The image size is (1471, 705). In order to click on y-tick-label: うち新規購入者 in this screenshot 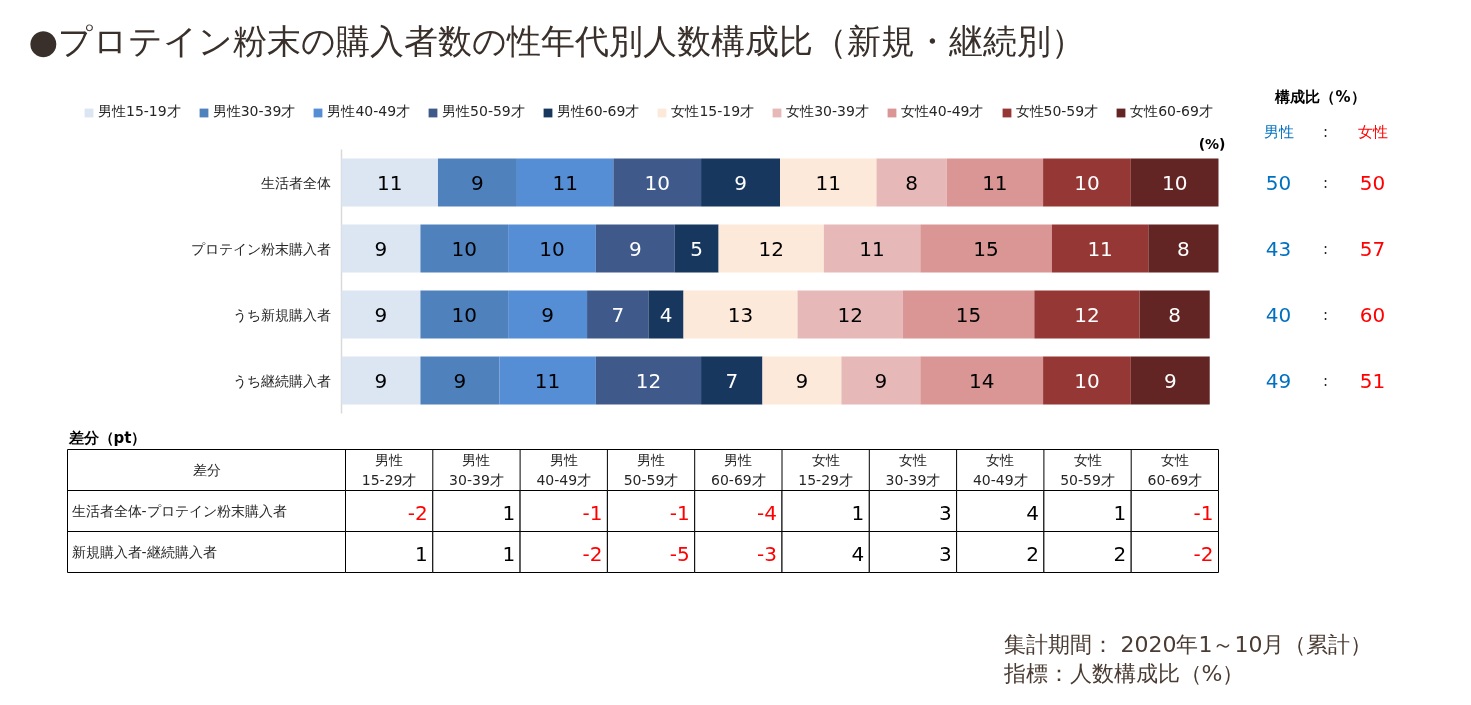, I will do `click(281, 314)`.